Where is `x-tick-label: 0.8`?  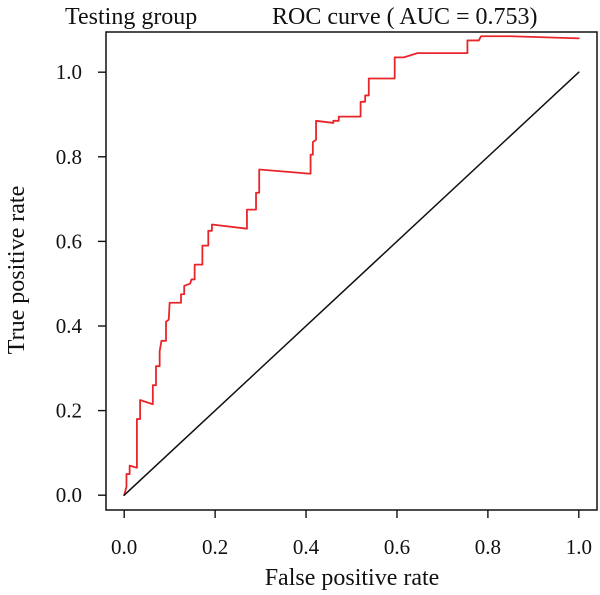 x-tick-label: 0.8 is located at coordinates (488, 547).